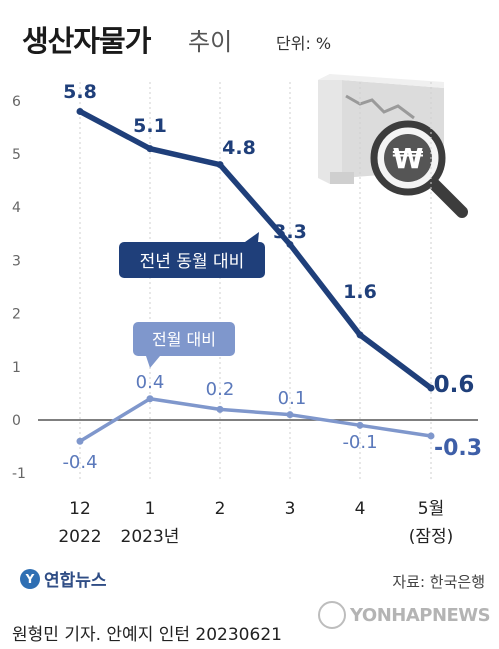 The width and height of the screenshot is (499, 649). Describe the element at coordinates (147, 635) in the screenshot. I see `credit-line: 원형민 기자. 안예지 인턴 20230621` at that location.